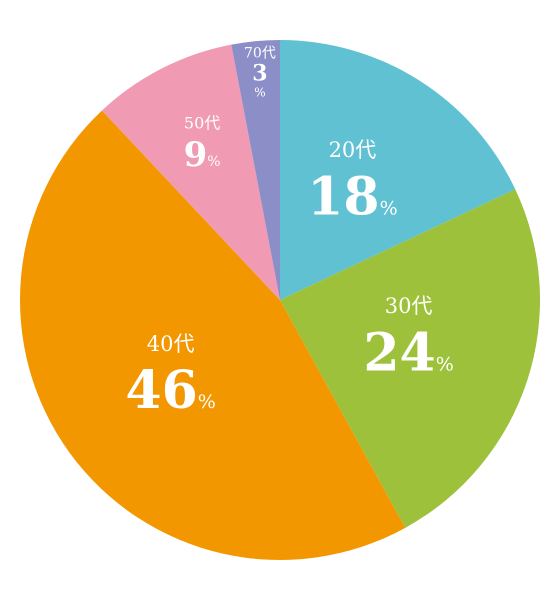 This screenshot has width=560, height=590. What do you see at coordinates (259, 93) in the screenshot?
I see `slice-unit-label: %` at bounding box center [259, 93].